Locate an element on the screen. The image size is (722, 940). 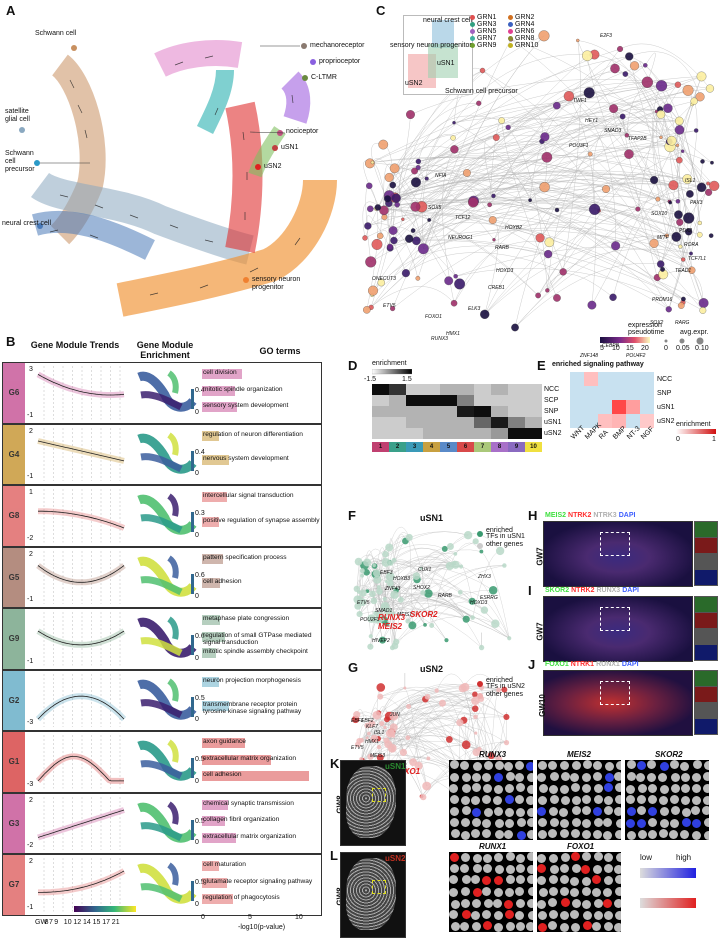
d-scale-max: 1.5 is located at coordinates (407, 379).